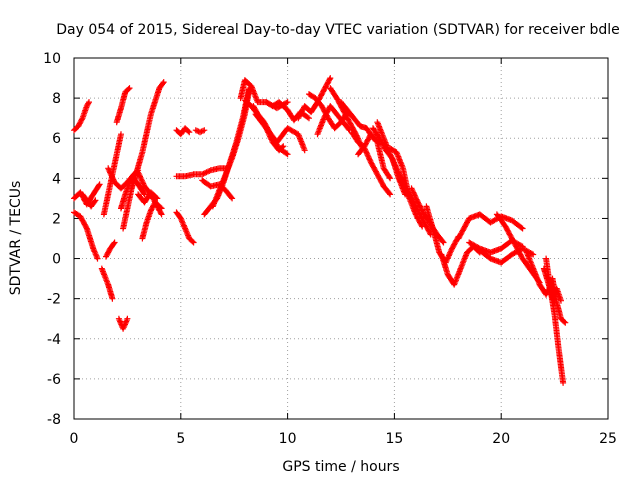 The height and width of the screenshot is (480, 640). I want to click on x-tick-label: 20, so click(501, 439).